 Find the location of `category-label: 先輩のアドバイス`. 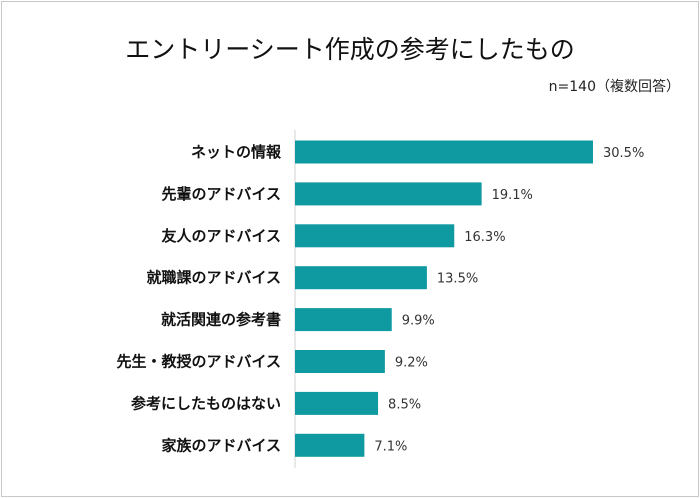

category-label: 先輩のアドバイス is located at coordinates (221, 194).